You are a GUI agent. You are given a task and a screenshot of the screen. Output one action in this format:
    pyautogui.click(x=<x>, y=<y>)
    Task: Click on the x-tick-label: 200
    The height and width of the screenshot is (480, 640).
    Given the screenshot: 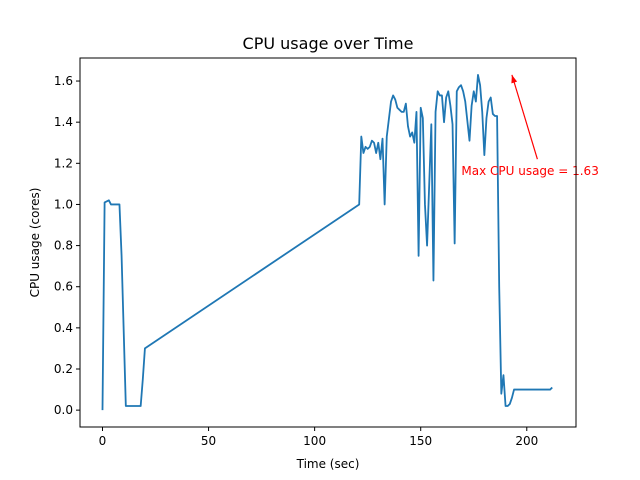 What is the action you would take?
    pyautogui.click(x=526, y=441)
    